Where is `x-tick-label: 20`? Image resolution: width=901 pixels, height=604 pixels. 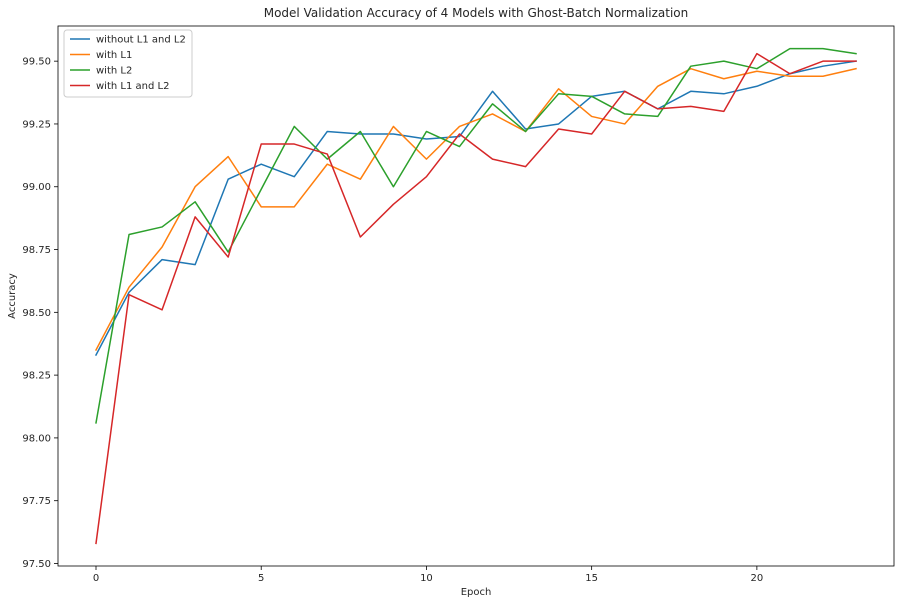 x-tick-label: 20 is located at coordinates (757, 578).